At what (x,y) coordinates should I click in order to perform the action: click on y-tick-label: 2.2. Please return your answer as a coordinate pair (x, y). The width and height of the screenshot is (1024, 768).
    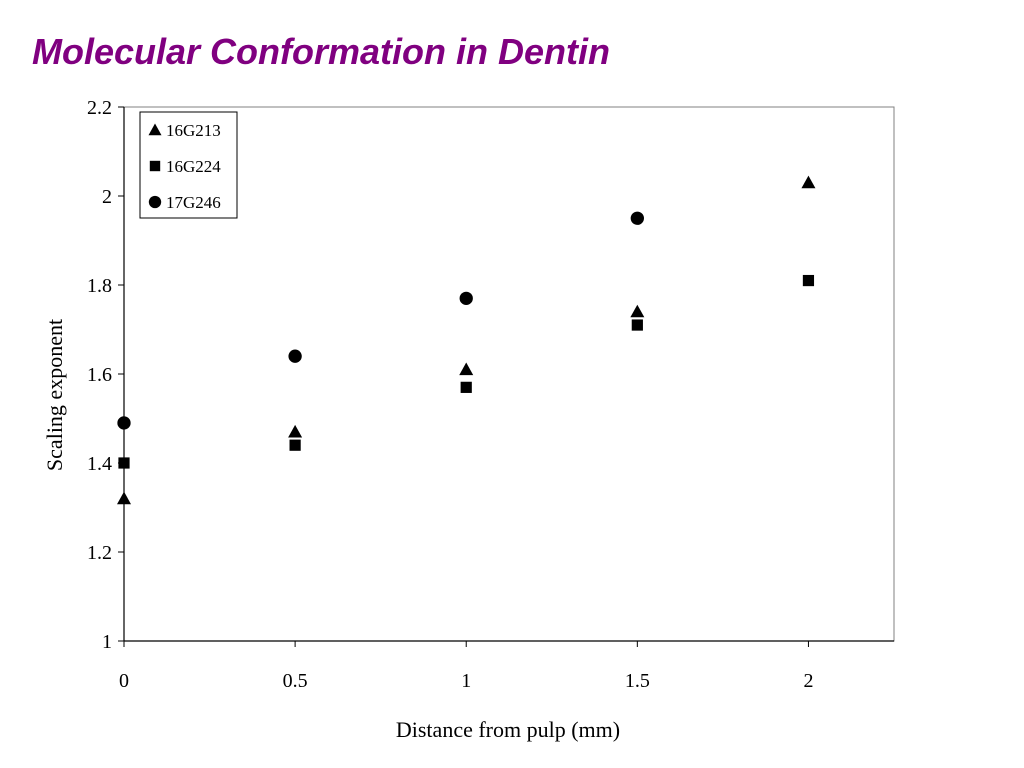
    Looking at the image, I should click on (99, 108).